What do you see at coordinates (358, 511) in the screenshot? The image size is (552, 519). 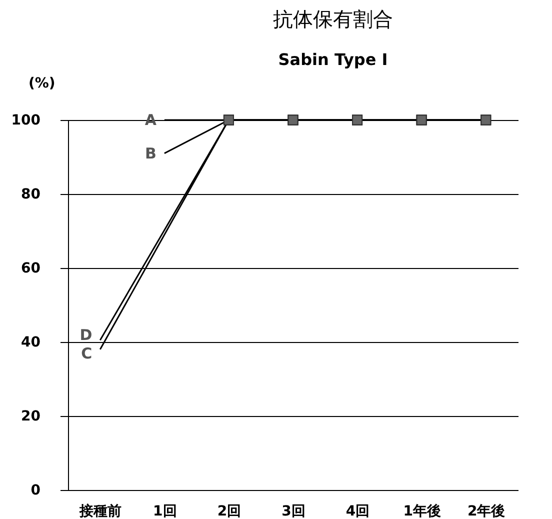 I see `x-tick-label: 4回` at bounding box center [358, 511].